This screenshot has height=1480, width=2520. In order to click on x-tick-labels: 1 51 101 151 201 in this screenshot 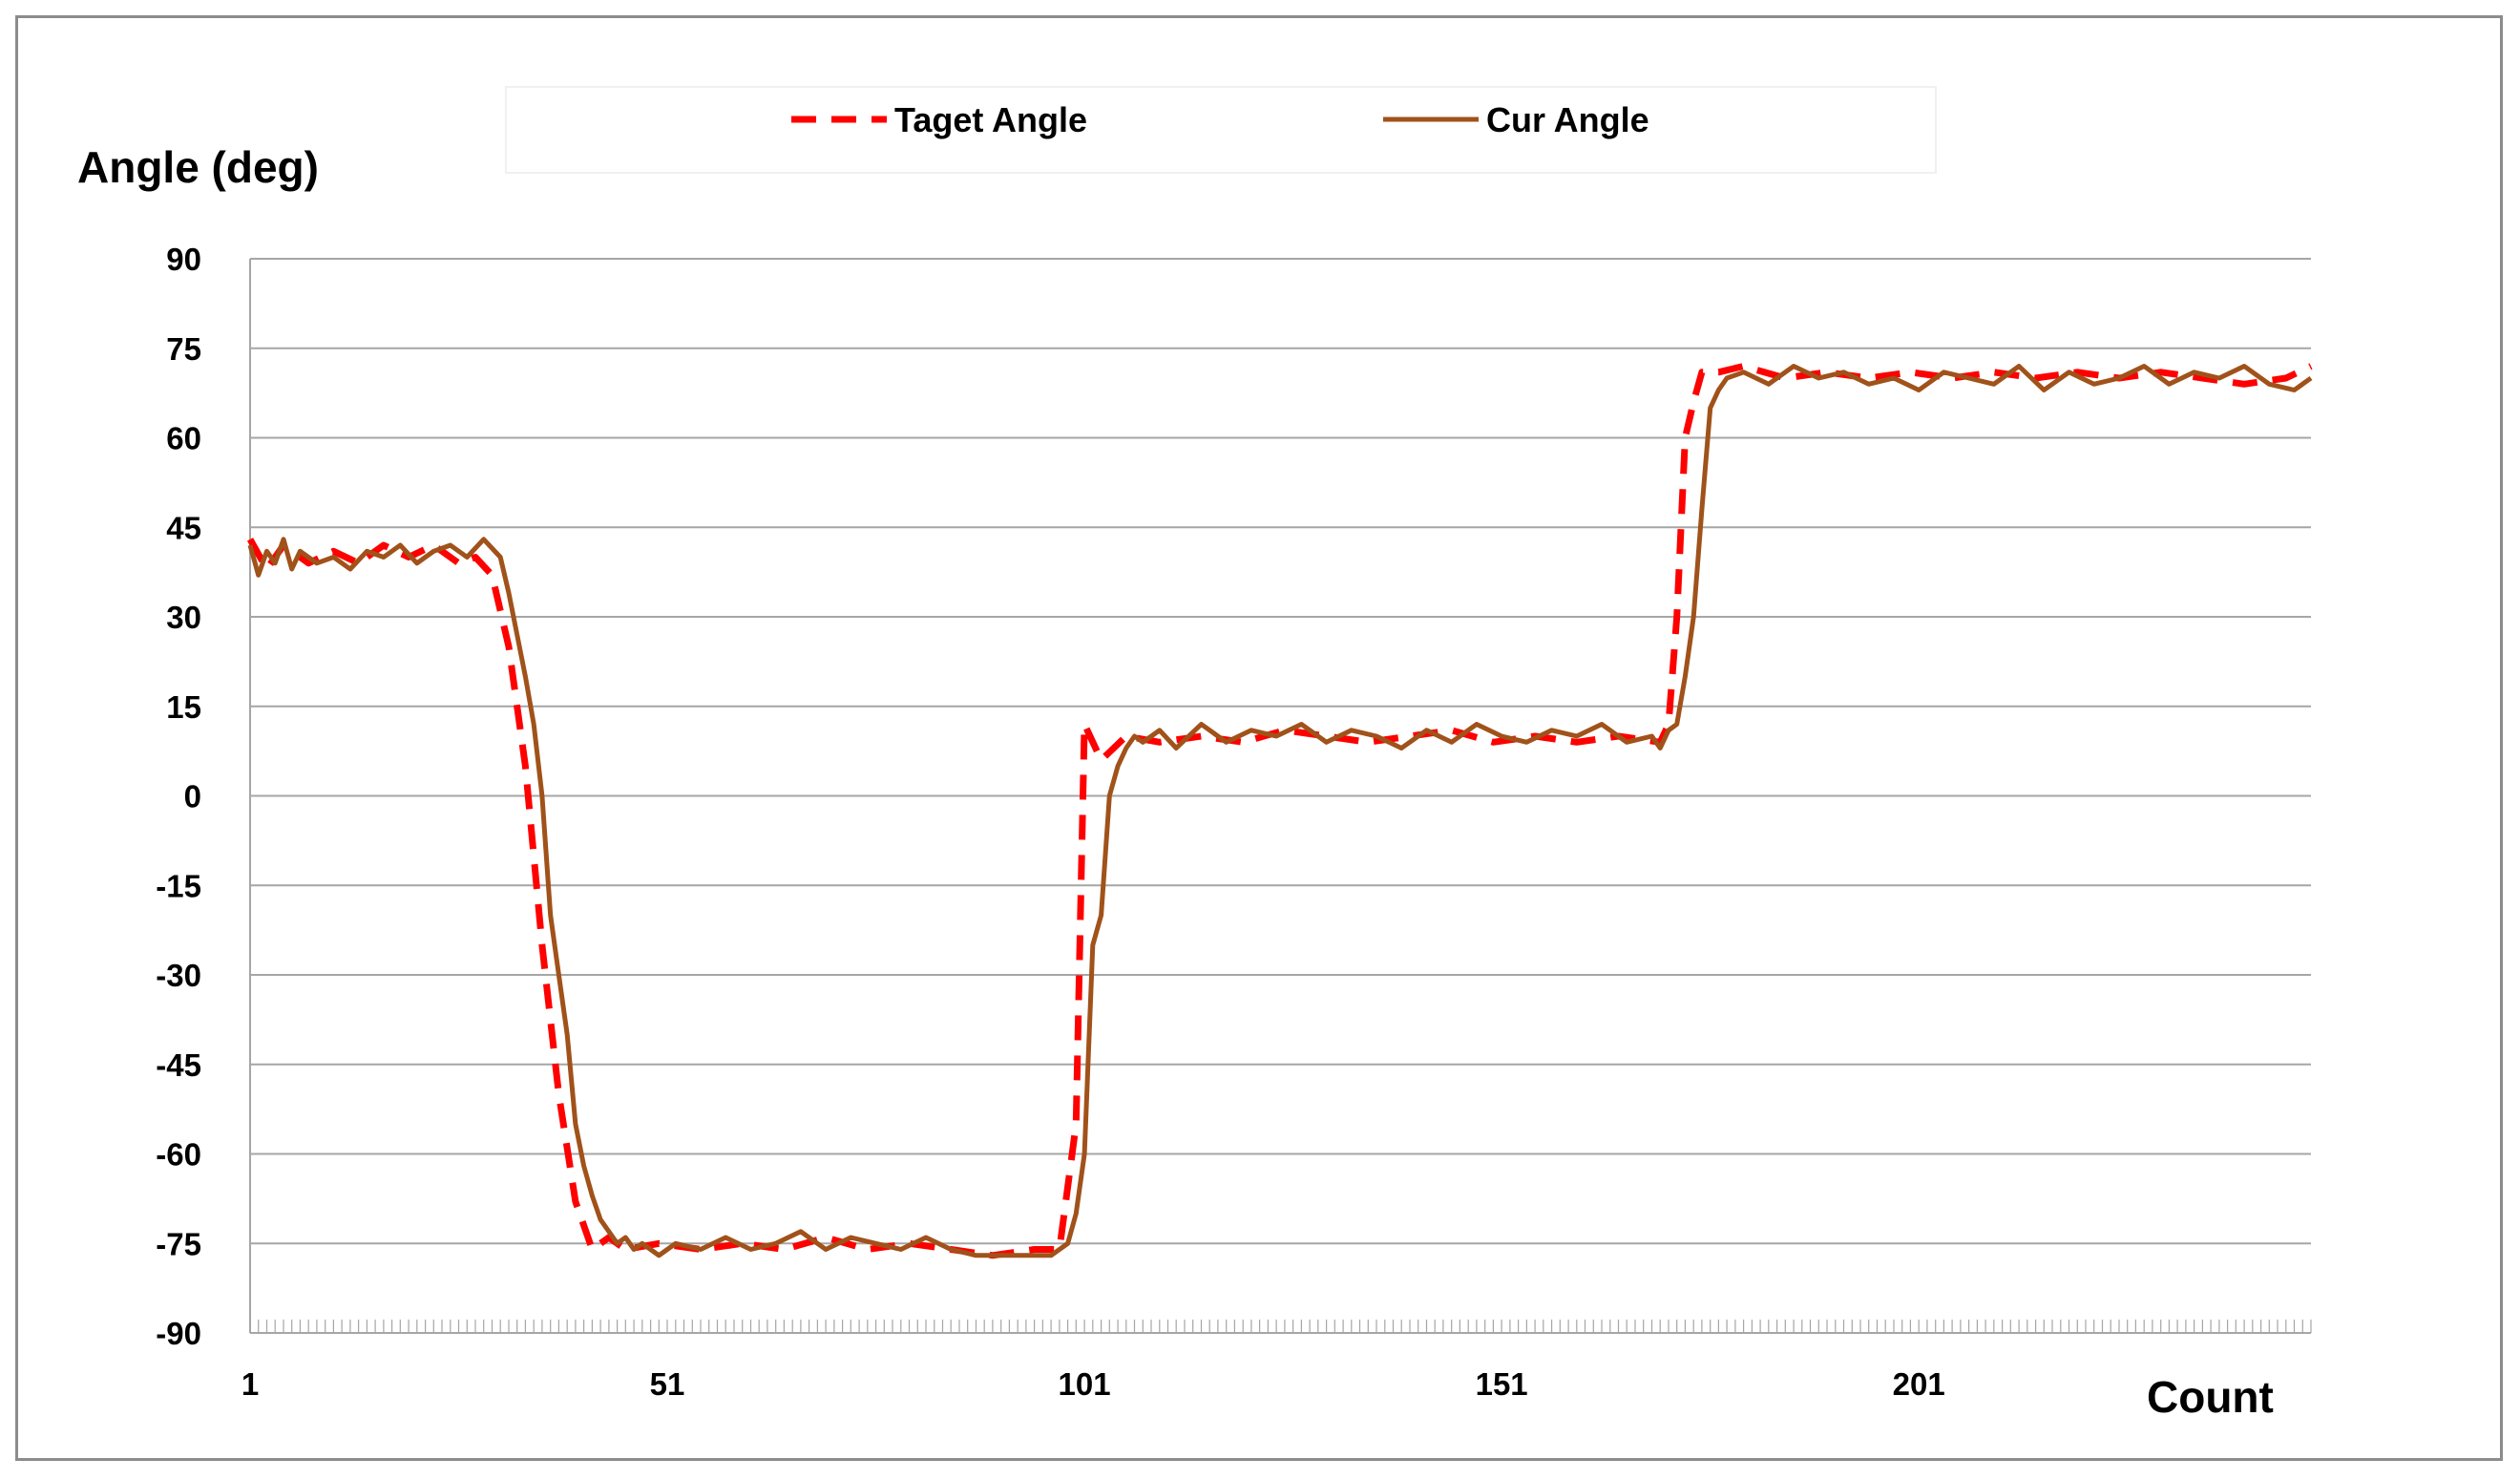, I will do `click(1094, 1384)`.